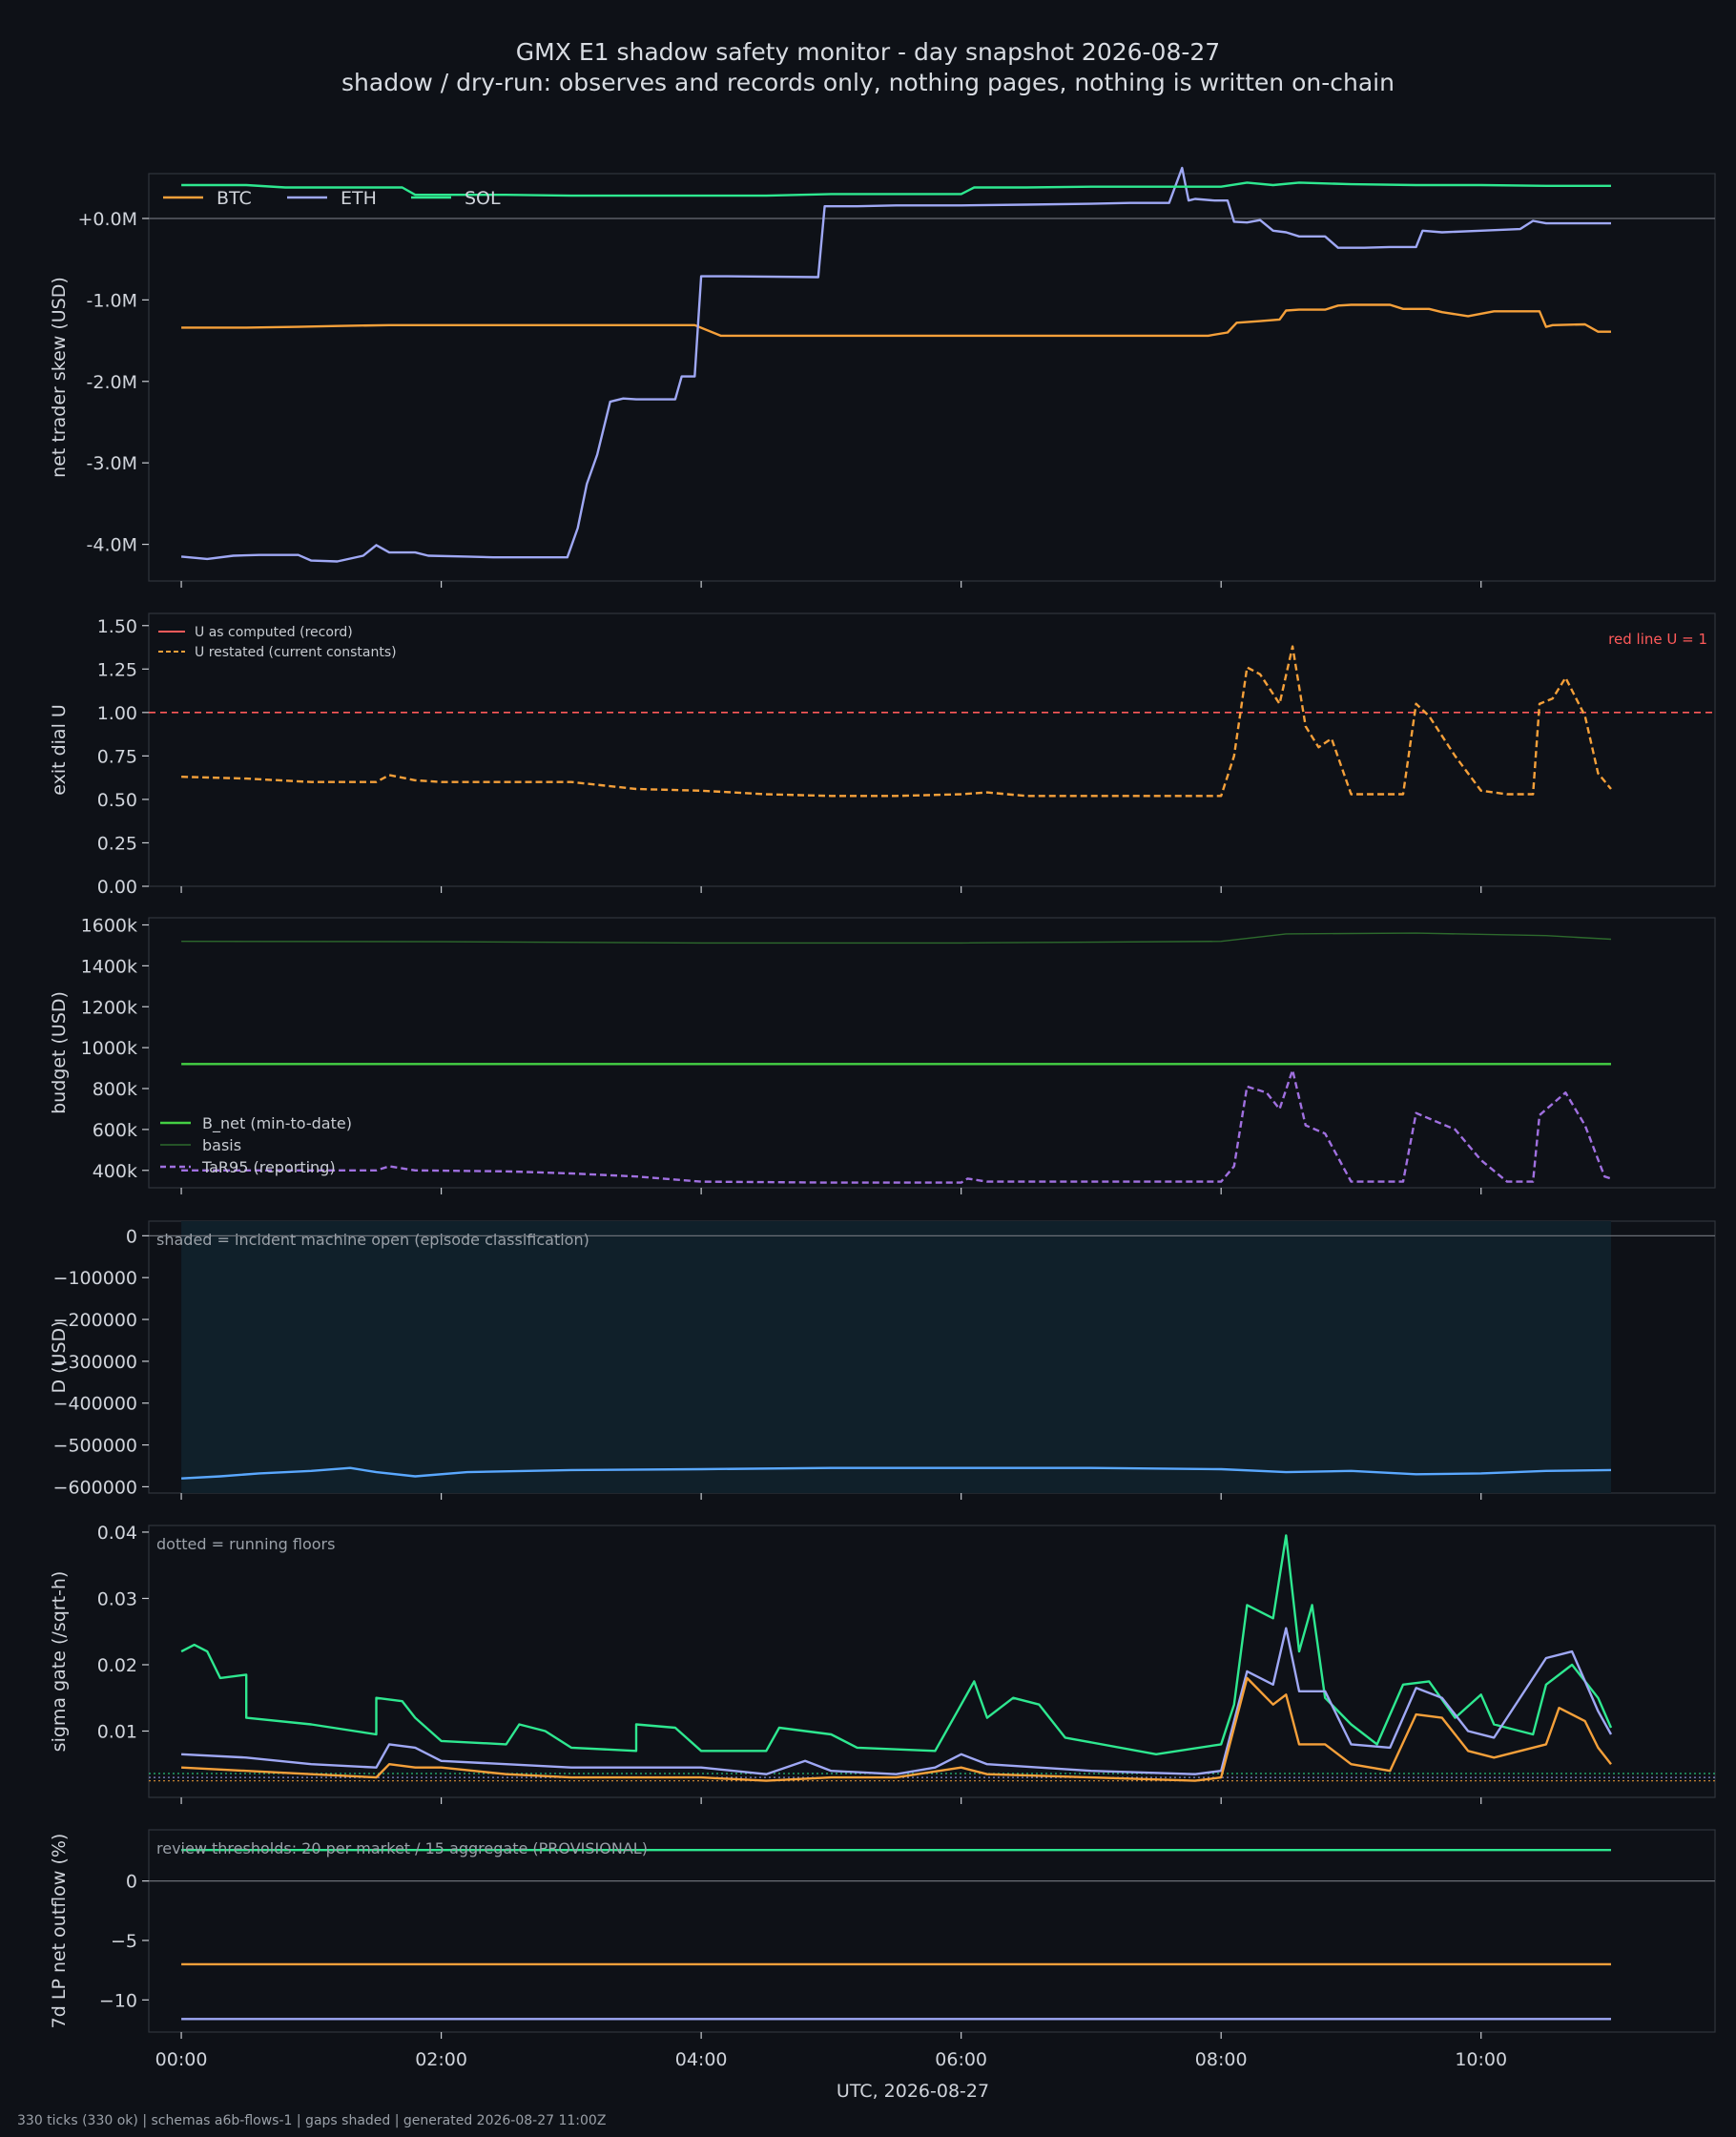 Image resolution: width=1736 pixels, height=2137 pixels. Describe the element at coordinates (112, 545) in the screenshot. I see `y-tick-label: -4.0M` at that location.